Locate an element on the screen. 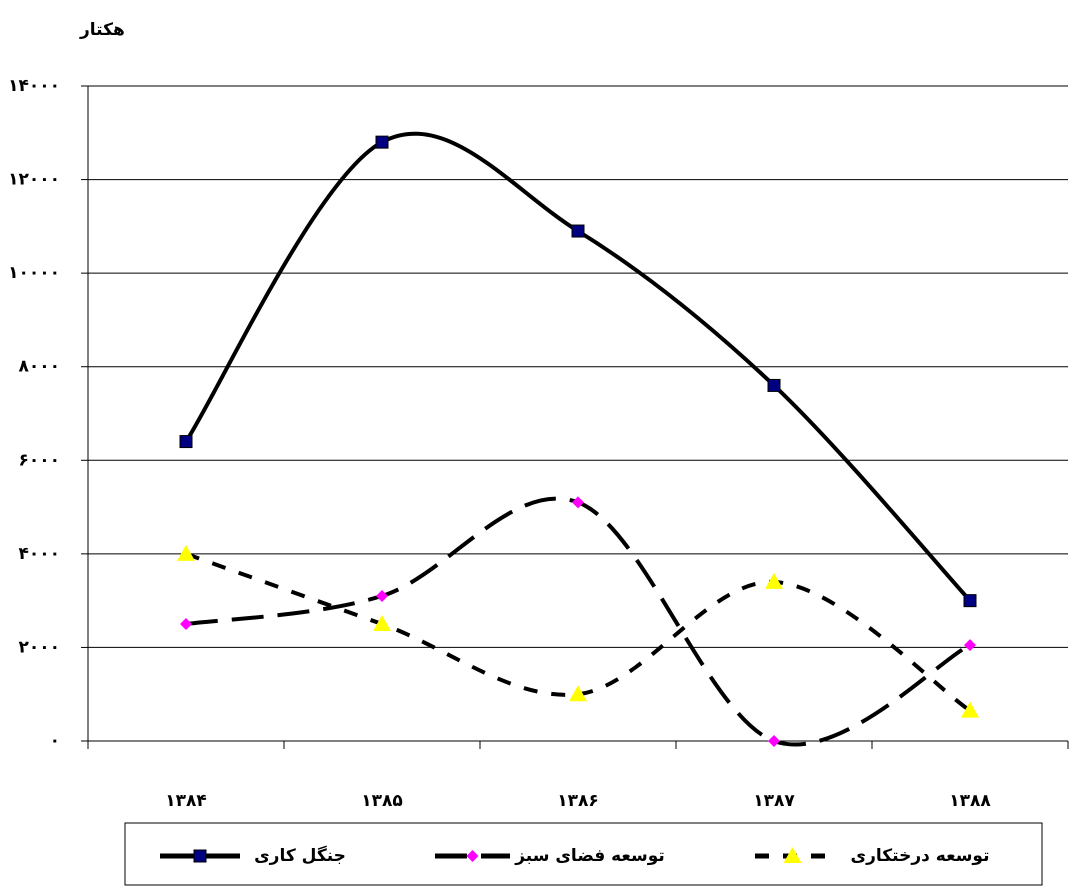 Image resolution: width=1071 pixels, height=886 pixels. y-tick-label: ۱۴۰۰۰ is located at coordinates (34, 86).